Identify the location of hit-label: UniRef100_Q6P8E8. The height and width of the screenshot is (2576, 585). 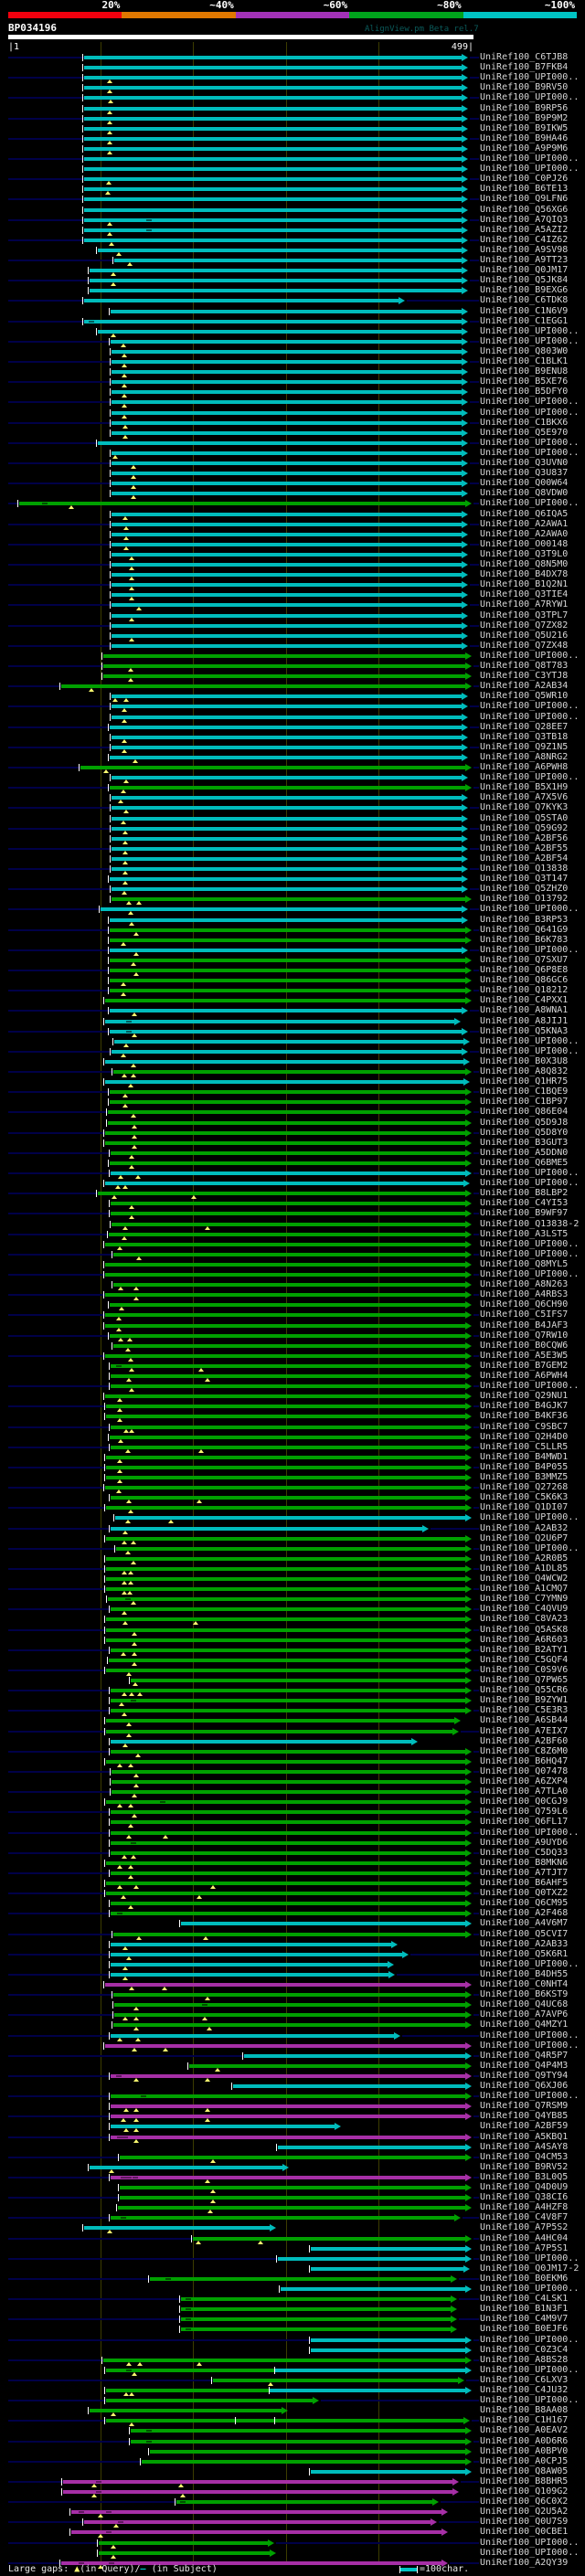
(524, 970).